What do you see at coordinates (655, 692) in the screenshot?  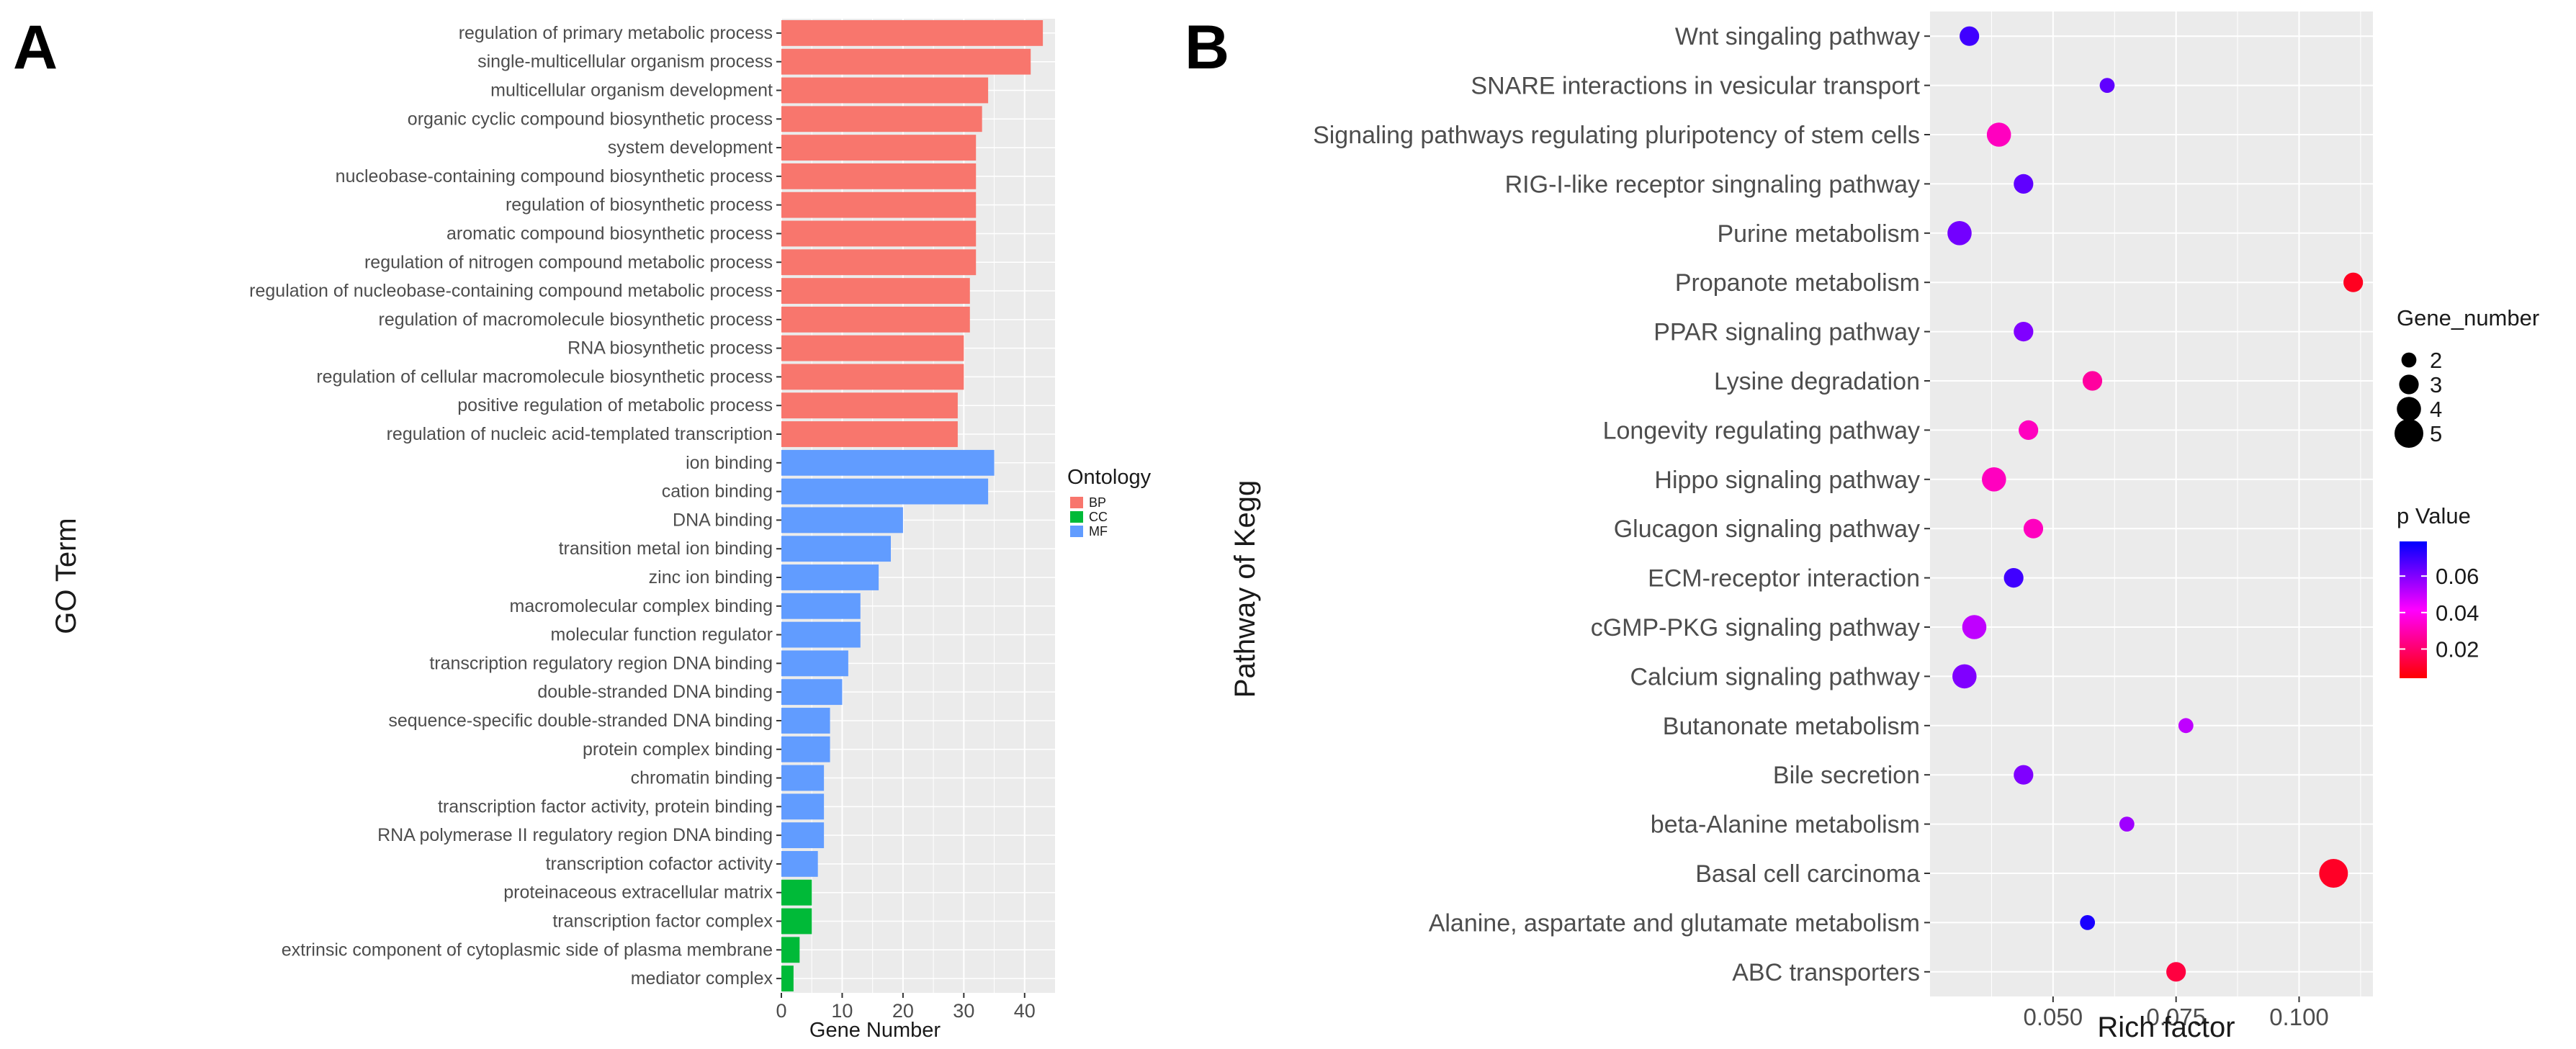 I see `category-label: double-stranded DNA binding` at bounding box center [655, 692].